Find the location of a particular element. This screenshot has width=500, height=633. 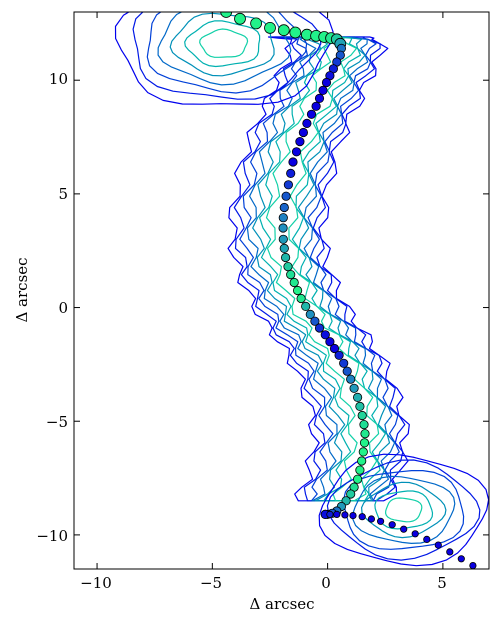

y-tick-label: −5 is located at coordinates (57, 422).